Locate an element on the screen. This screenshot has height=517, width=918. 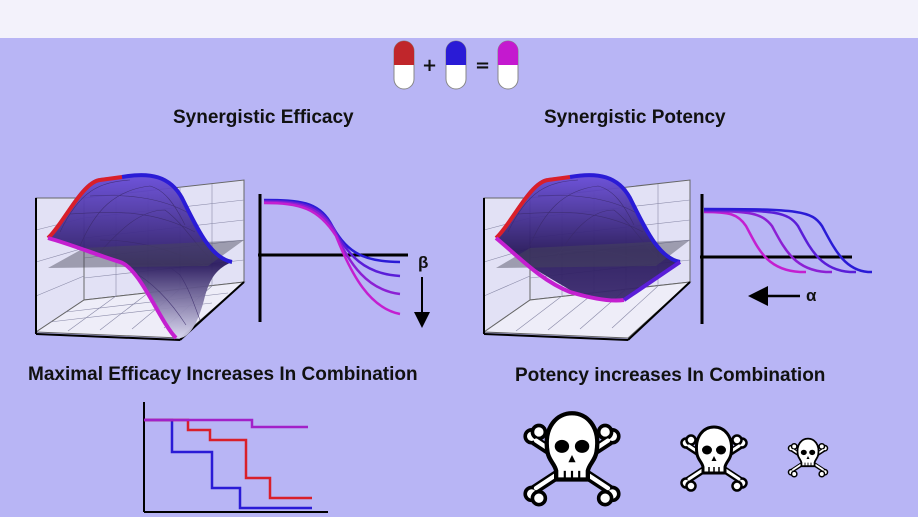
potency-title: Synergistic Potency is located at coordinates (635, 117).